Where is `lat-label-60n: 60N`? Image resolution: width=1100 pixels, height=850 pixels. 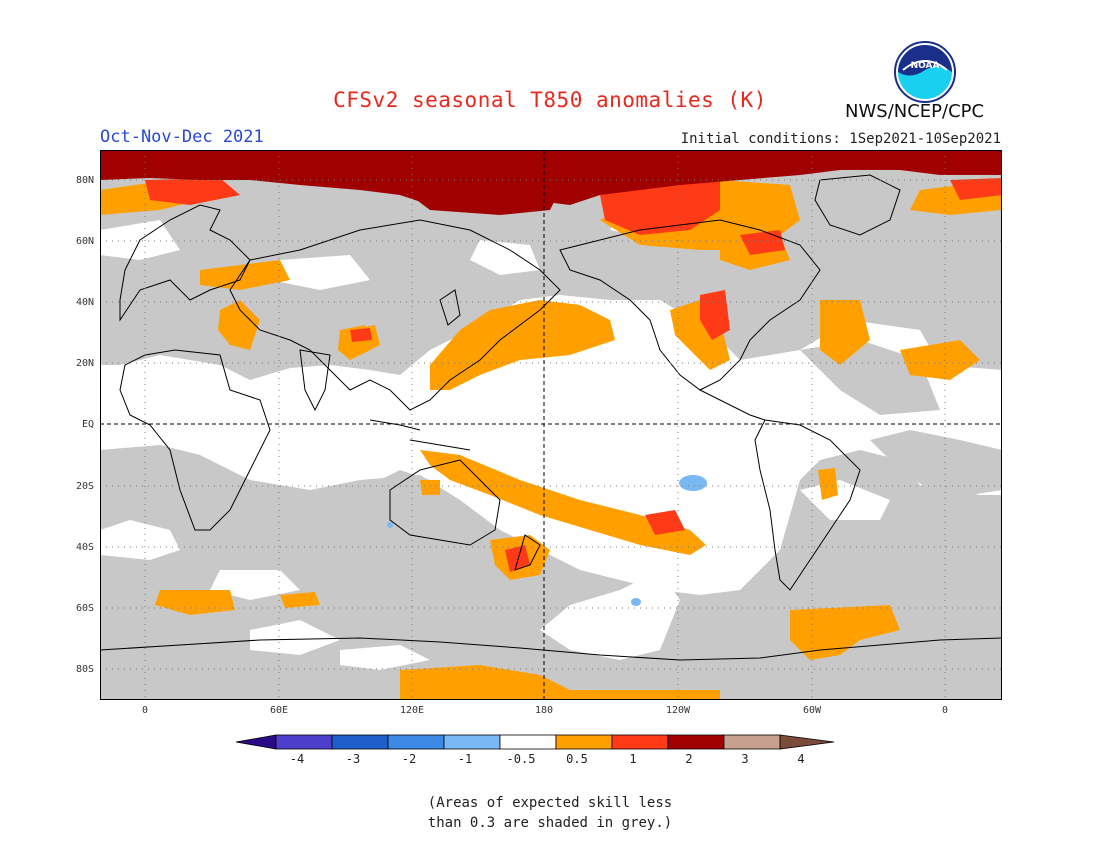 lat-label-60n: 60N is located at coordinates (84, 241).